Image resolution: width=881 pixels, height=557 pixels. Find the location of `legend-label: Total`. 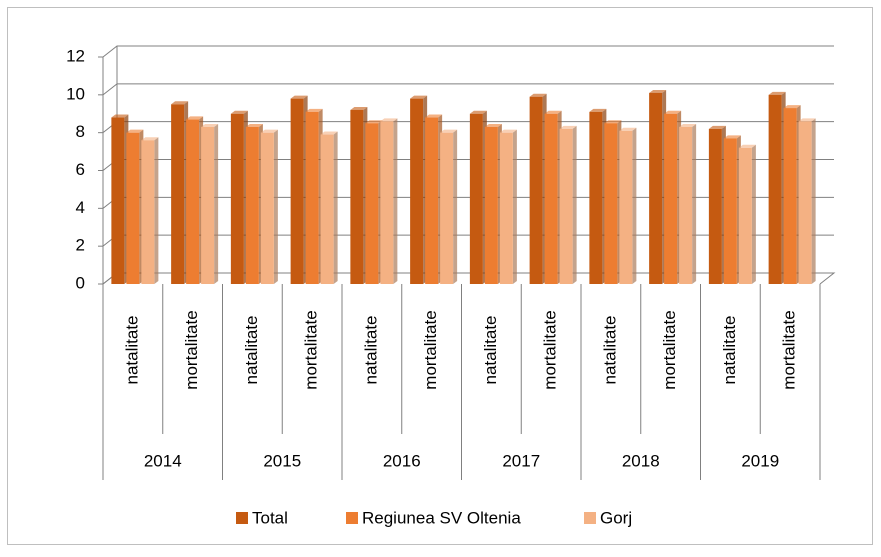

legend-label: Total is located at coordinates (270, 517).